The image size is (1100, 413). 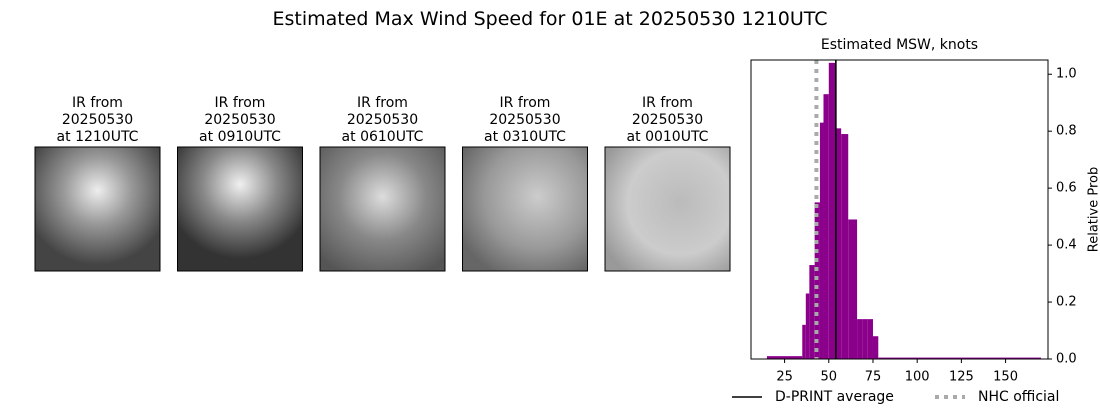 What do you see at coordinates (1066, 302) in the screenshot?
I see `y-tick-label: 0.2` at bounding box center [1066, 302].